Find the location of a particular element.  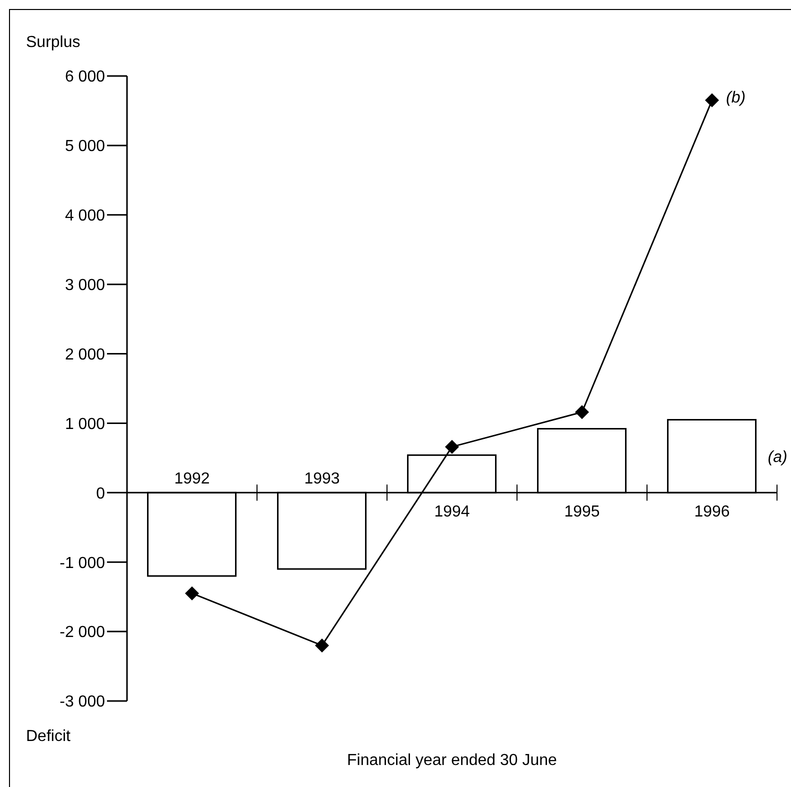

y-tick-label: -2 000 is located at coordinates (83, 633).